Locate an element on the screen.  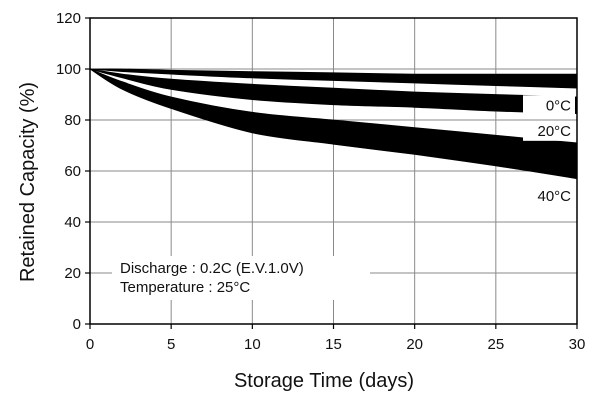
series-label-2: 40°C is located at coordinates (554, 196).